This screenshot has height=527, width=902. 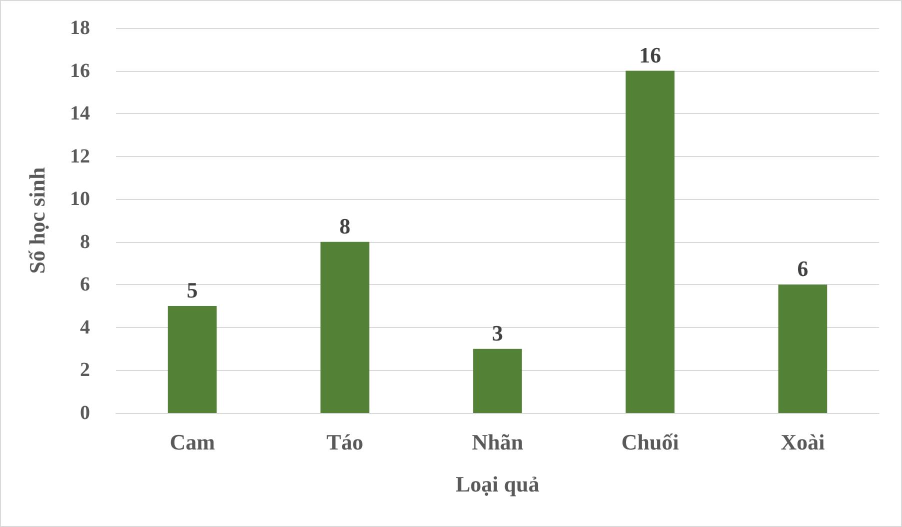 What do you see at coordinates (85, 285) in the screenshot?
I see `y-tick-label: 6` at bounding box center [85, 285].